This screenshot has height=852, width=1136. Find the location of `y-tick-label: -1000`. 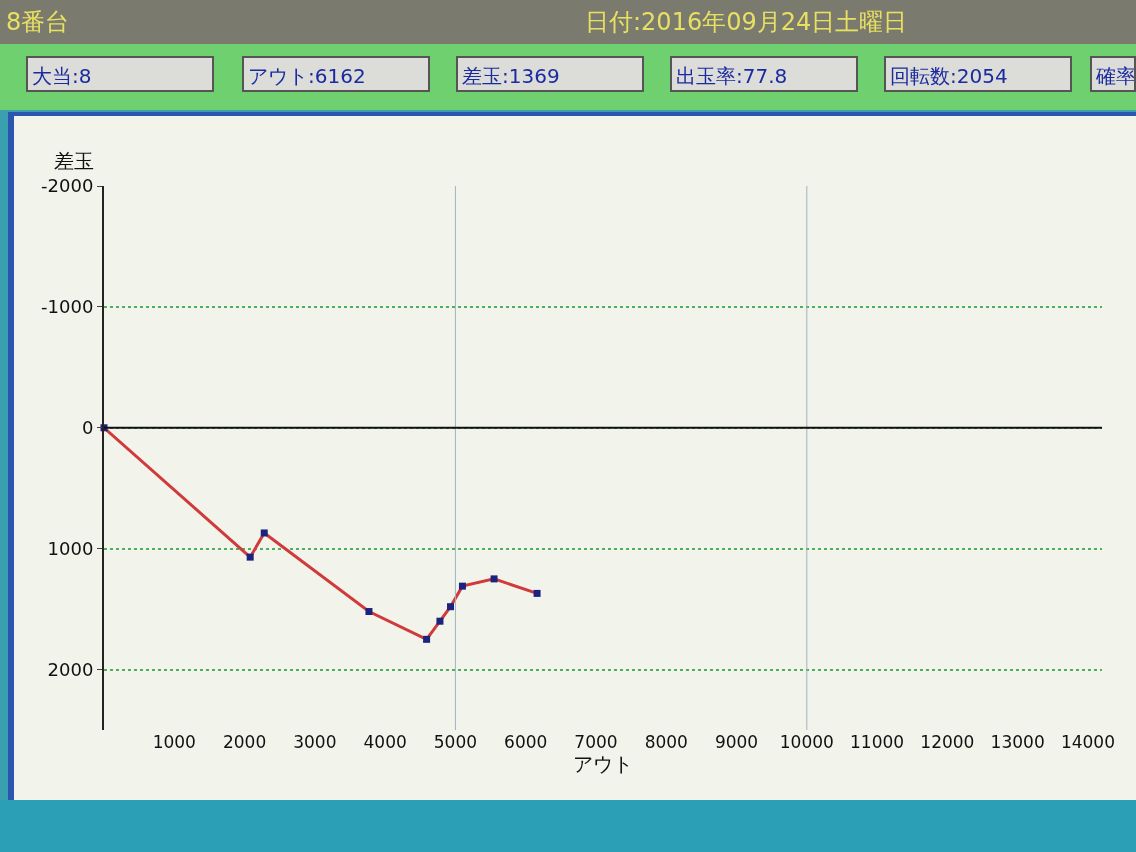

y-tick-label: -1000 is located at coordinates (67, 307).